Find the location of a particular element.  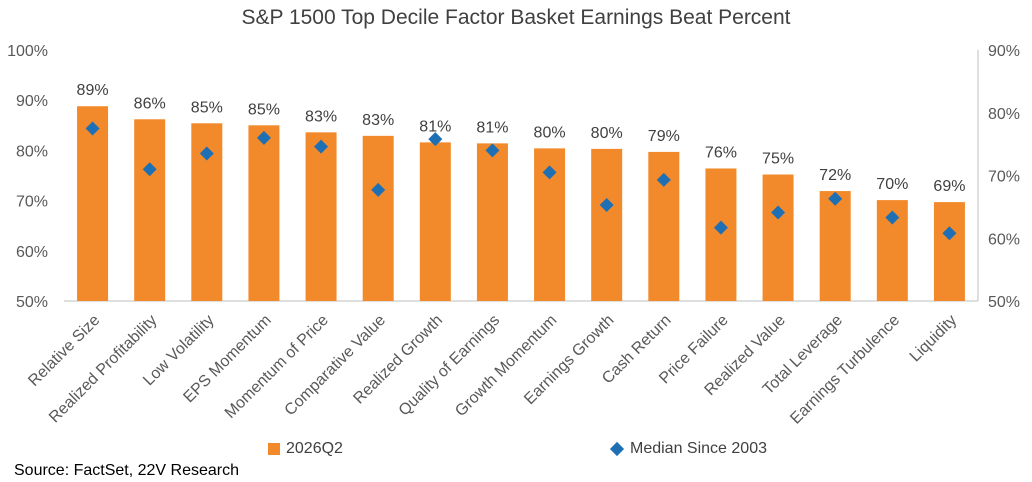

y-left-tick-label: 90% is located at coordinates (32, 101).